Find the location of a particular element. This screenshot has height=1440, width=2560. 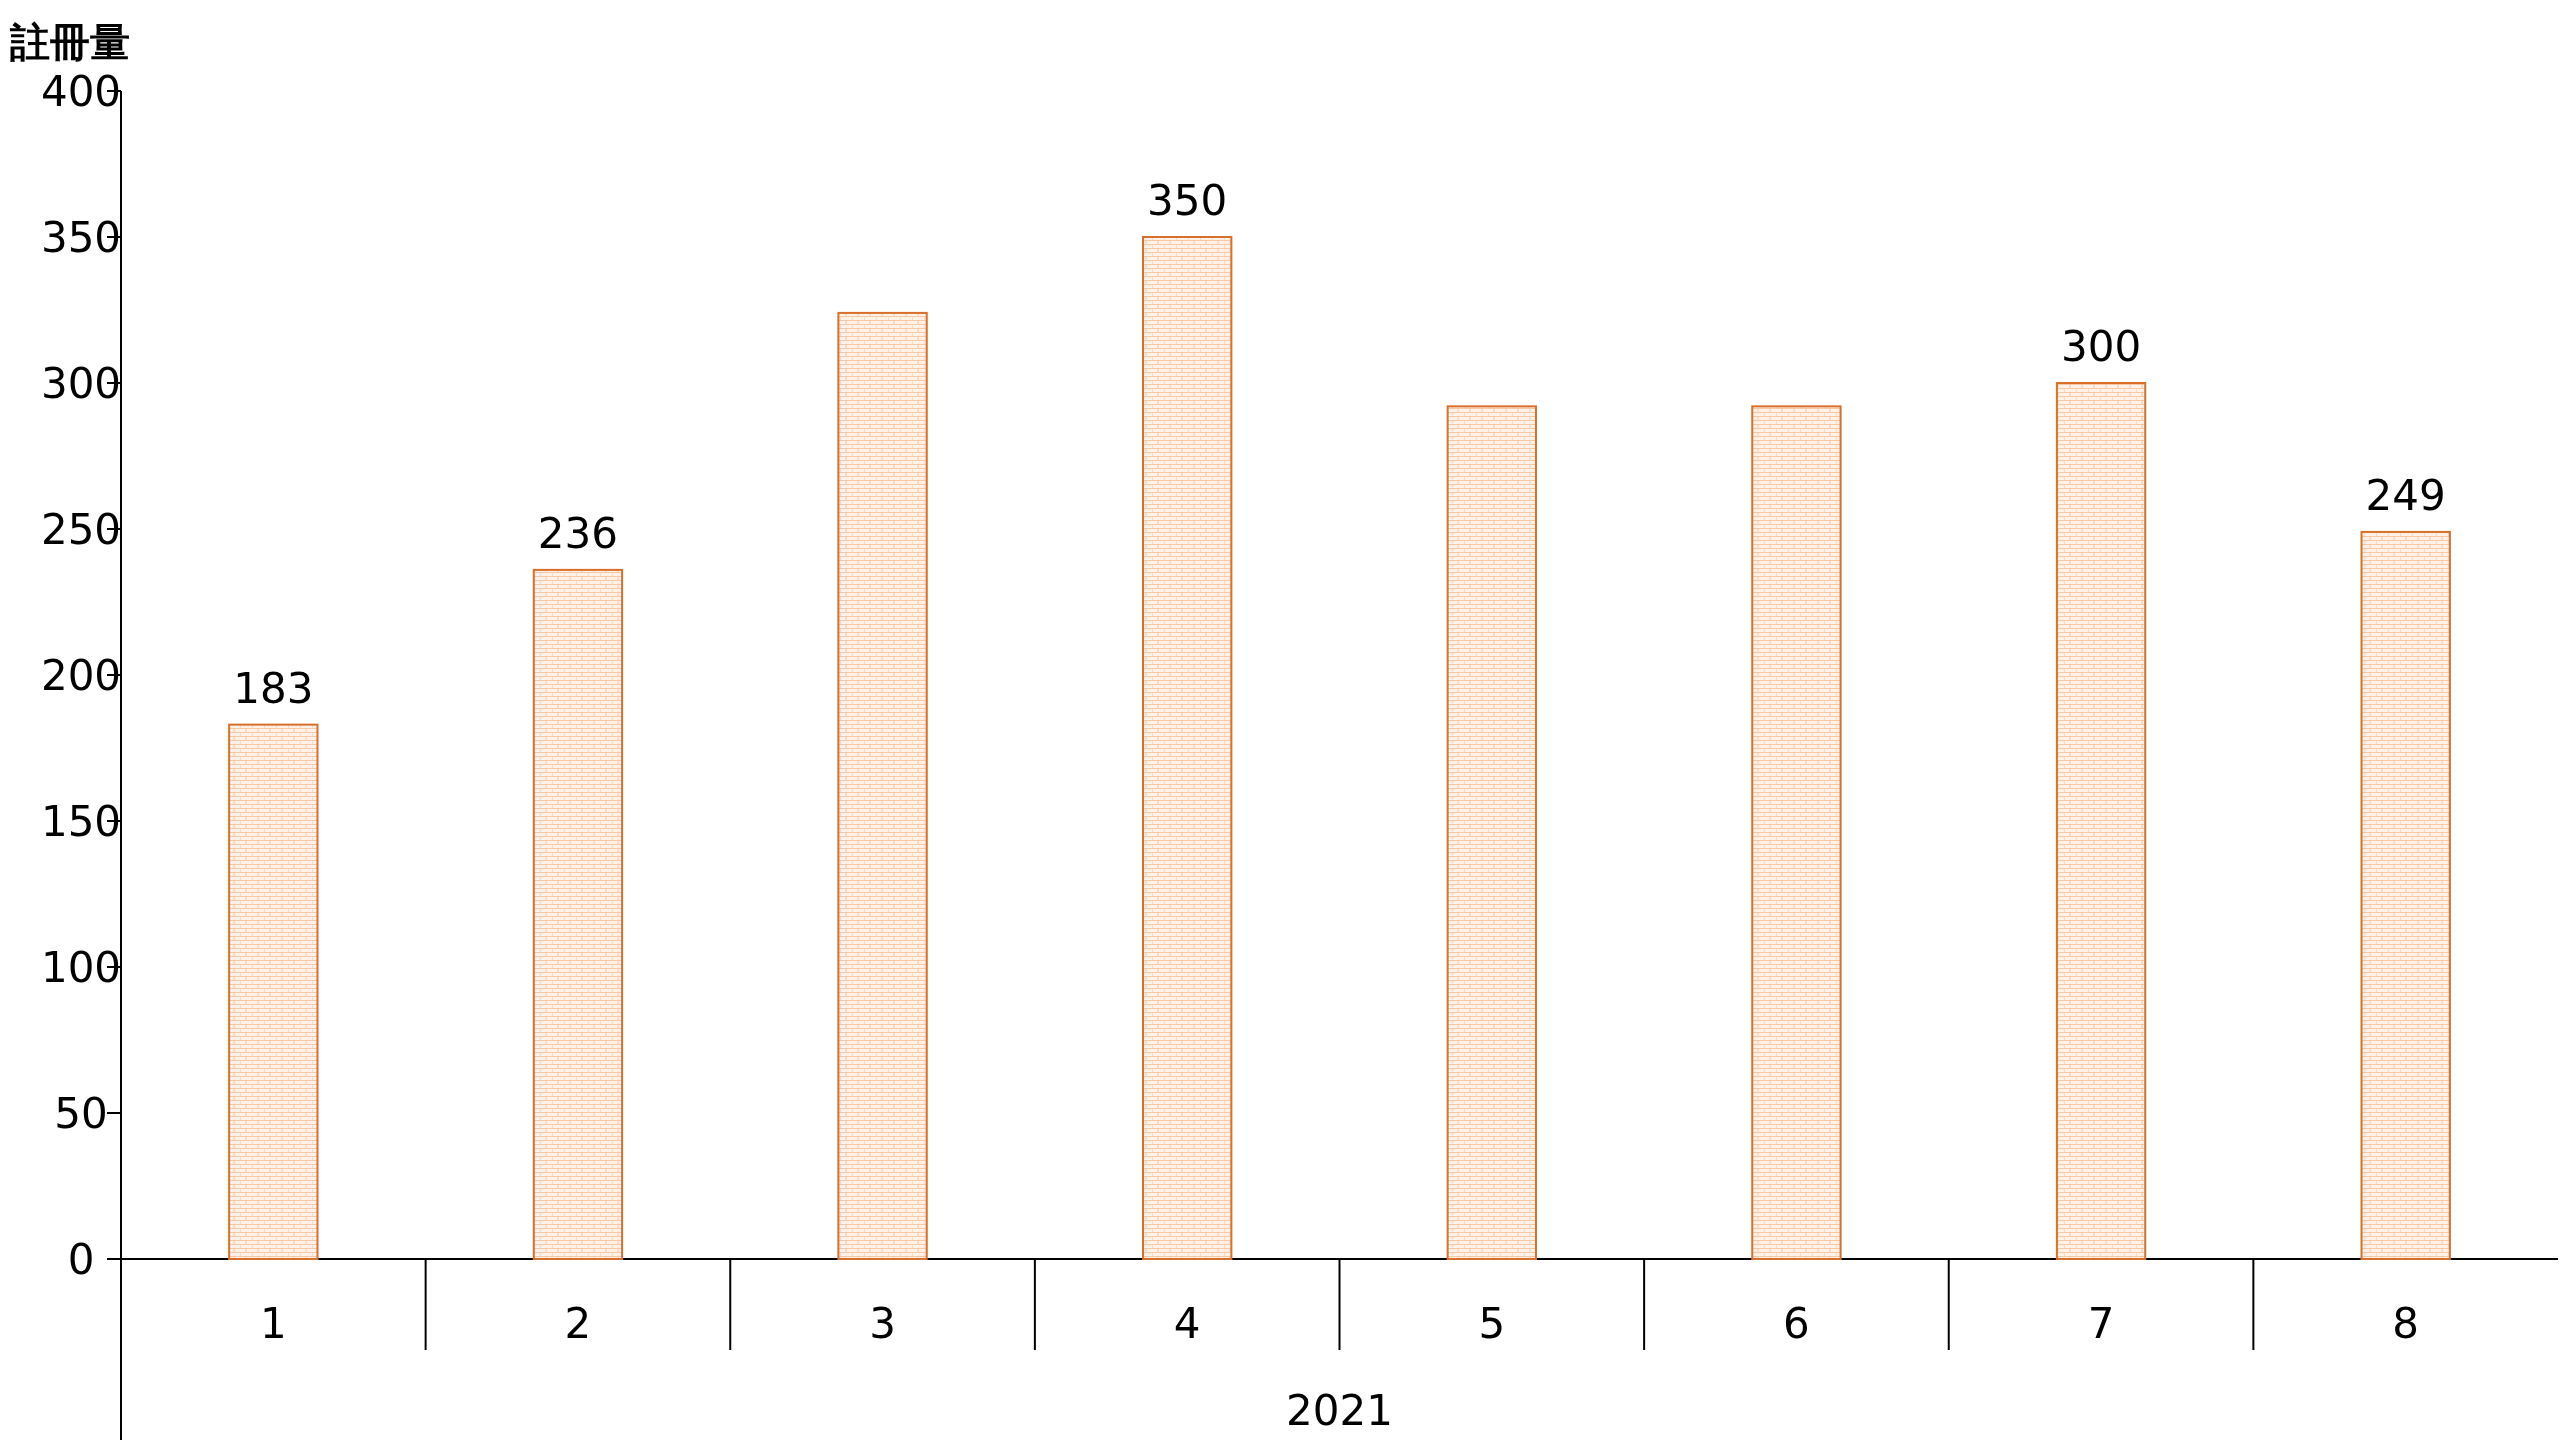

data-label: 249 is located at coordinates (2405, 495).